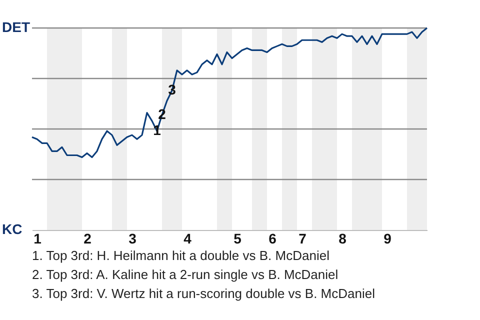 This screenshot has height=320, width=480. I want to click on text: KC, so click(12, 229).